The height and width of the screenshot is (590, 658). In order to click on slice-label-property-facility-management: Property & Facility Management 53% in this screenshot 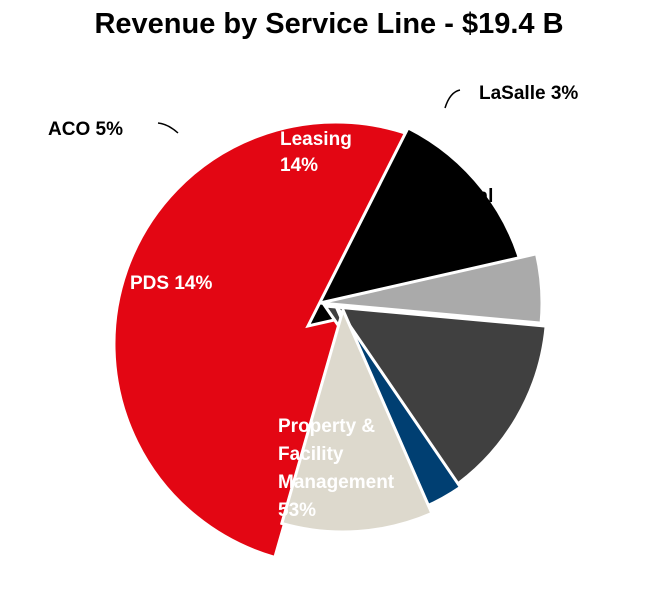, I will do `click(336, 468)`.